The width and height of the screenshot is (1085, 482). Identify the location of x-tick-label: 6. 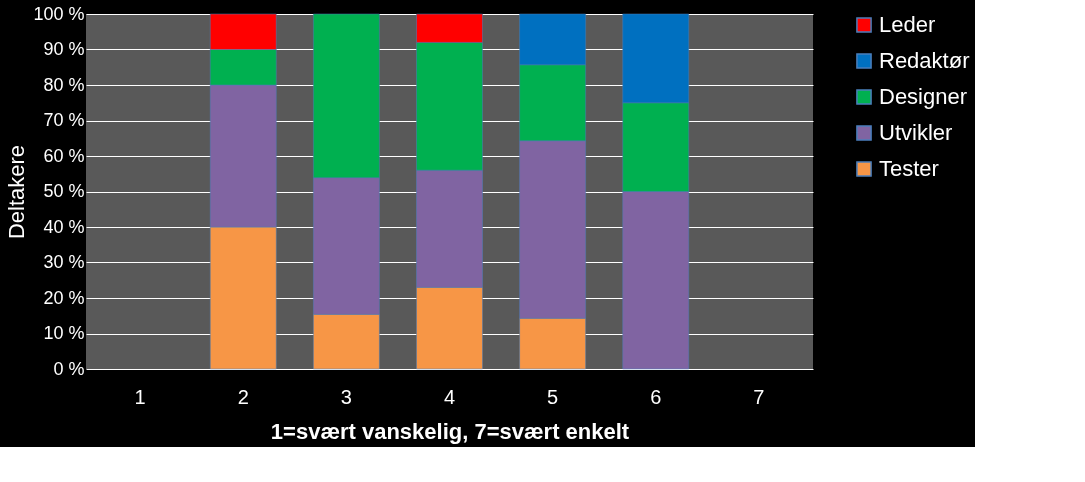
(656, 396).